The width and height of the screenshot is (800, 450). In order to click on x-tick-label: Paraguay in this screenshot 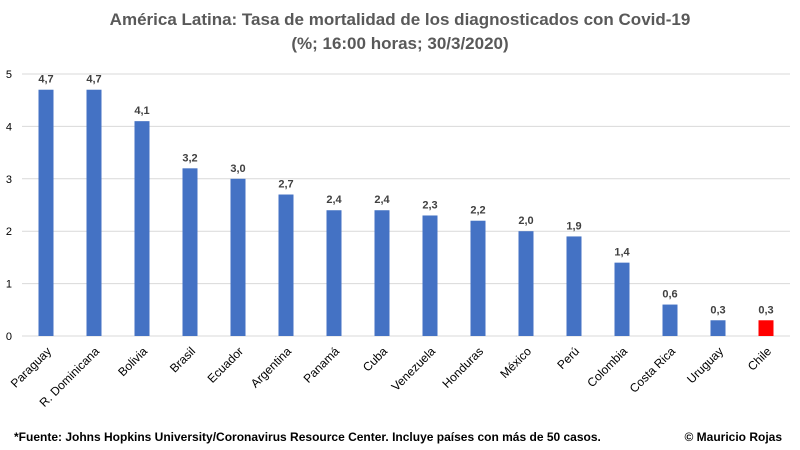, I will do `click(31, 367)`.